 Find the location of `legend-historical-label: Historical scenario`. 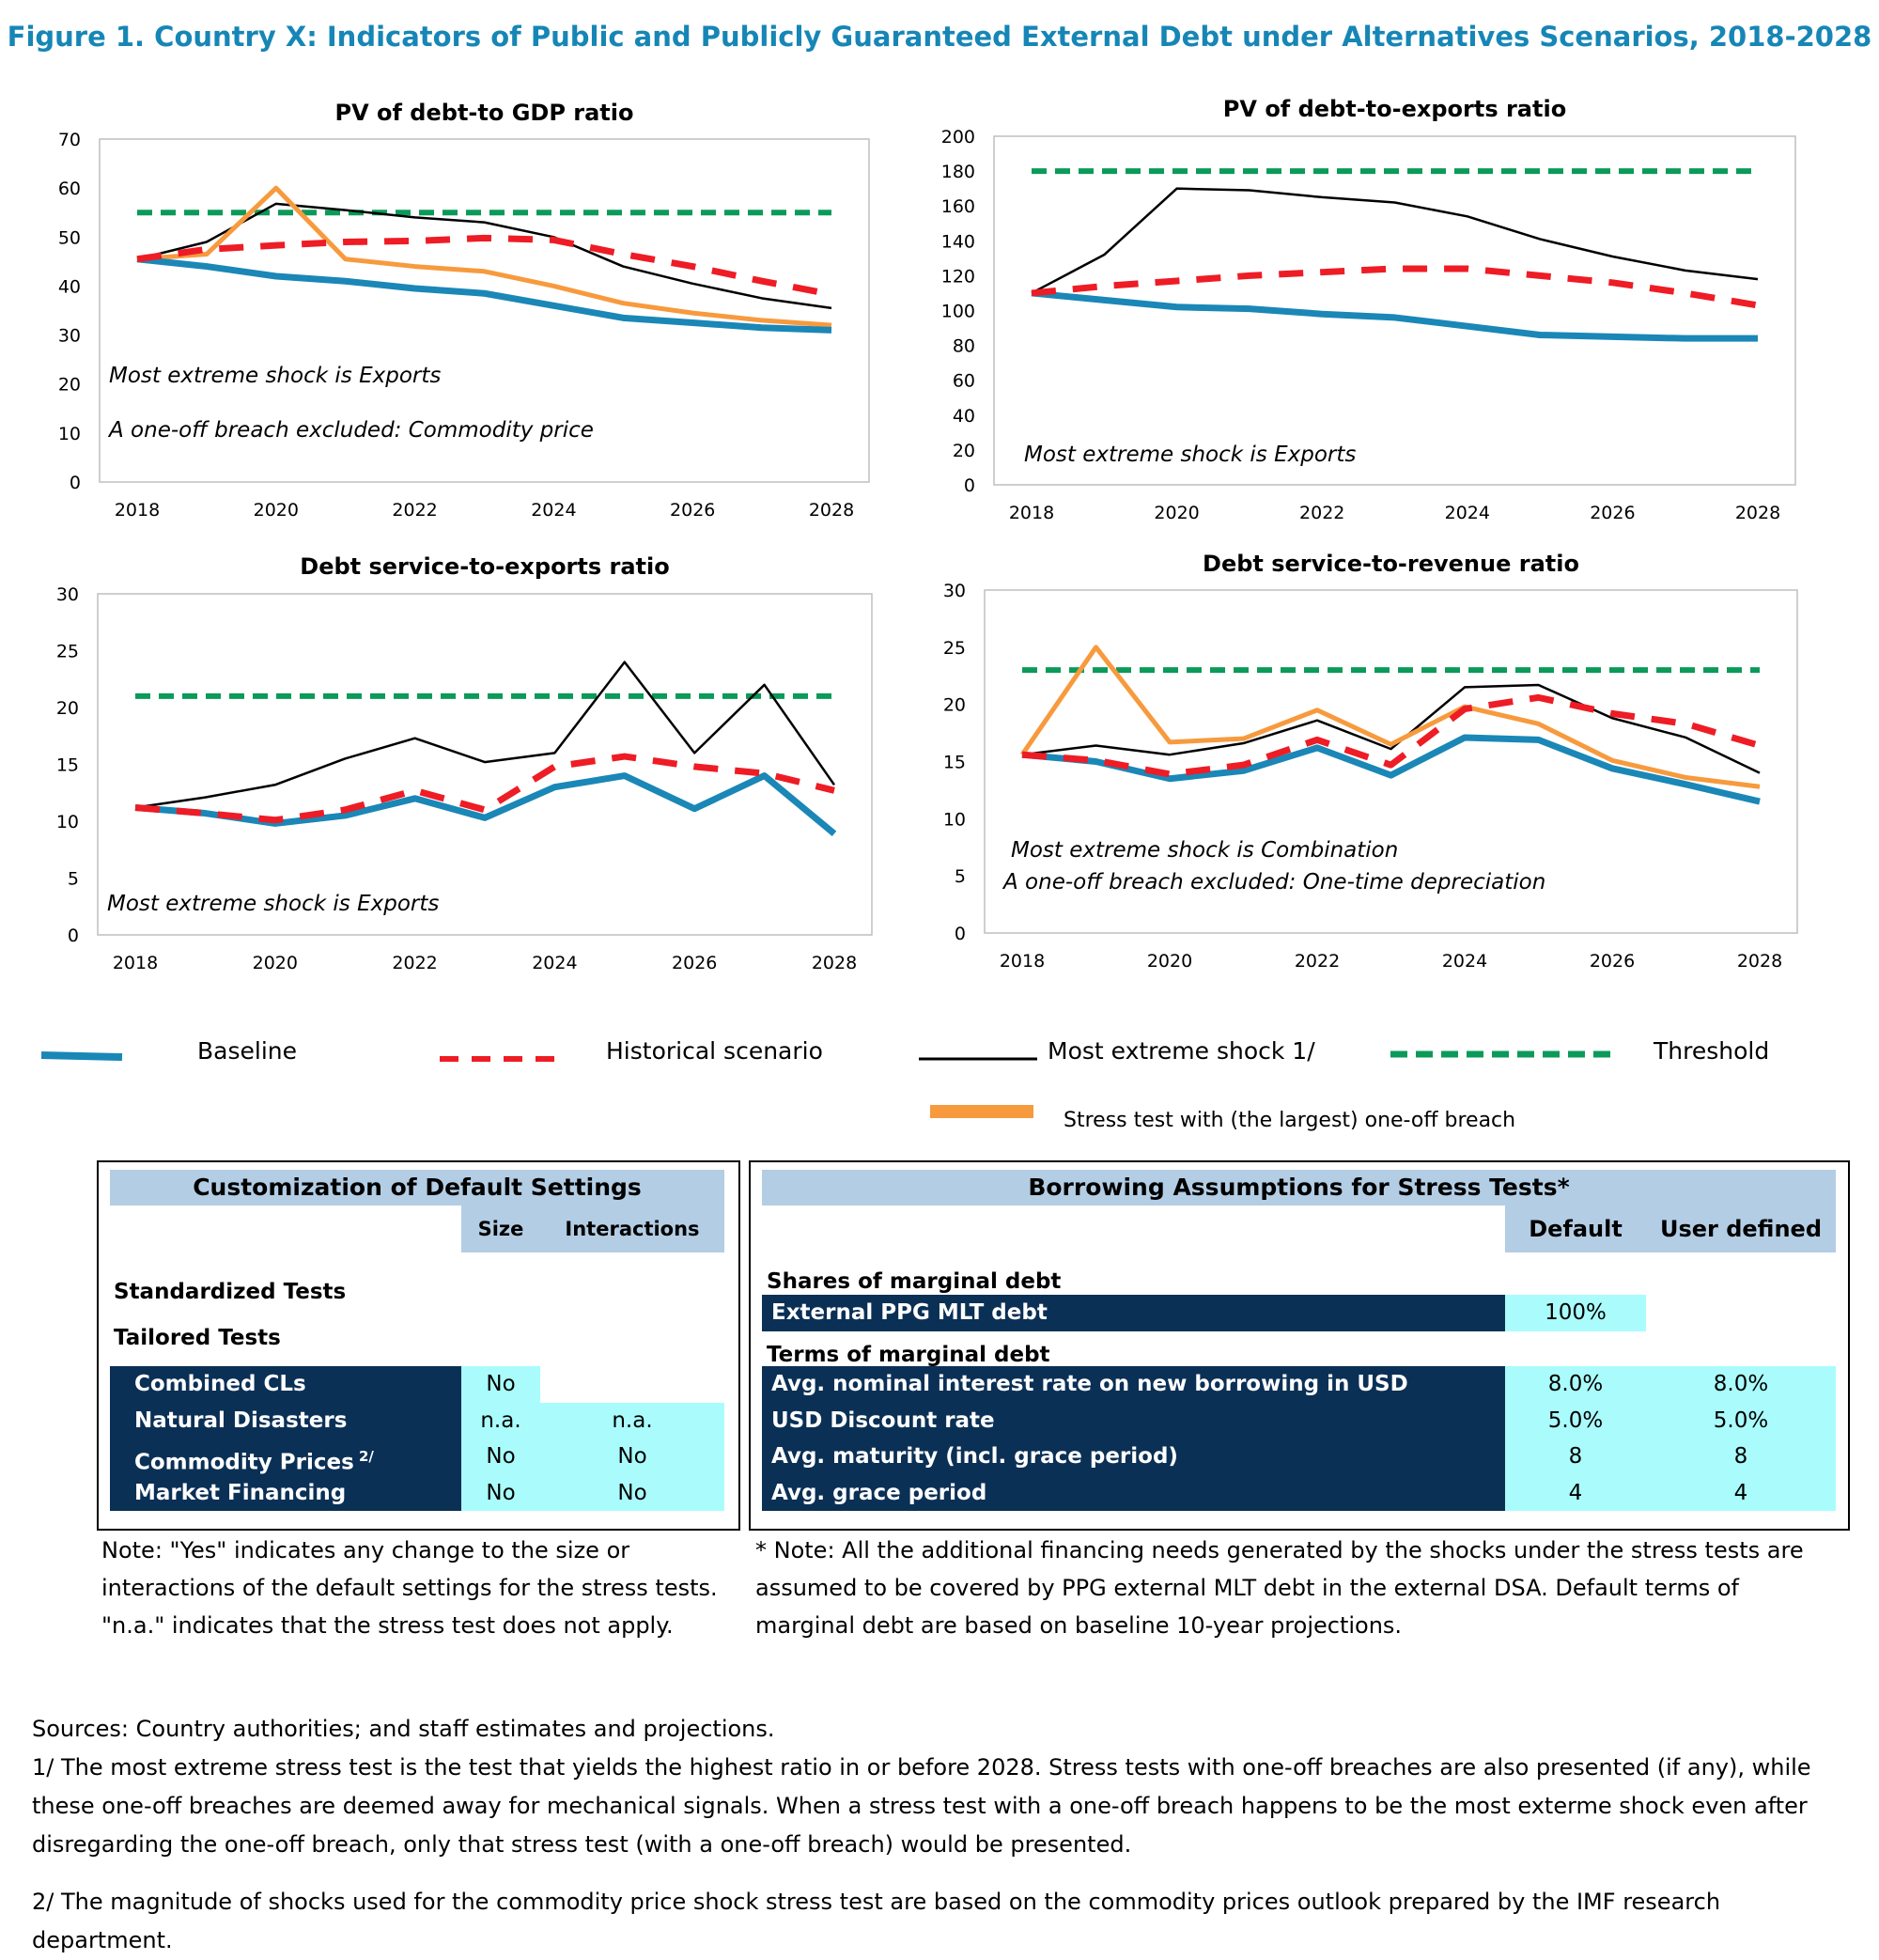

legend-historical-label: Historical scenario is located at coordinates (714, 1051).